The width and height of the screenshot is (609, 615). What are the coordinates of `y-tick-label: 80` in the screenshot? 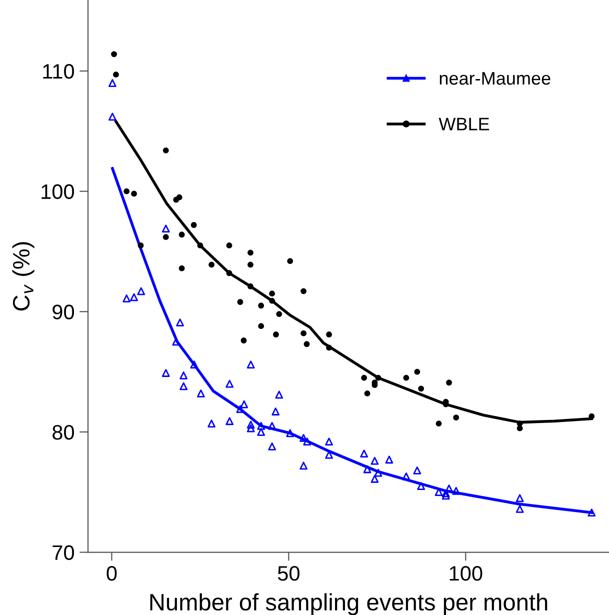 It's located at (63, 432).